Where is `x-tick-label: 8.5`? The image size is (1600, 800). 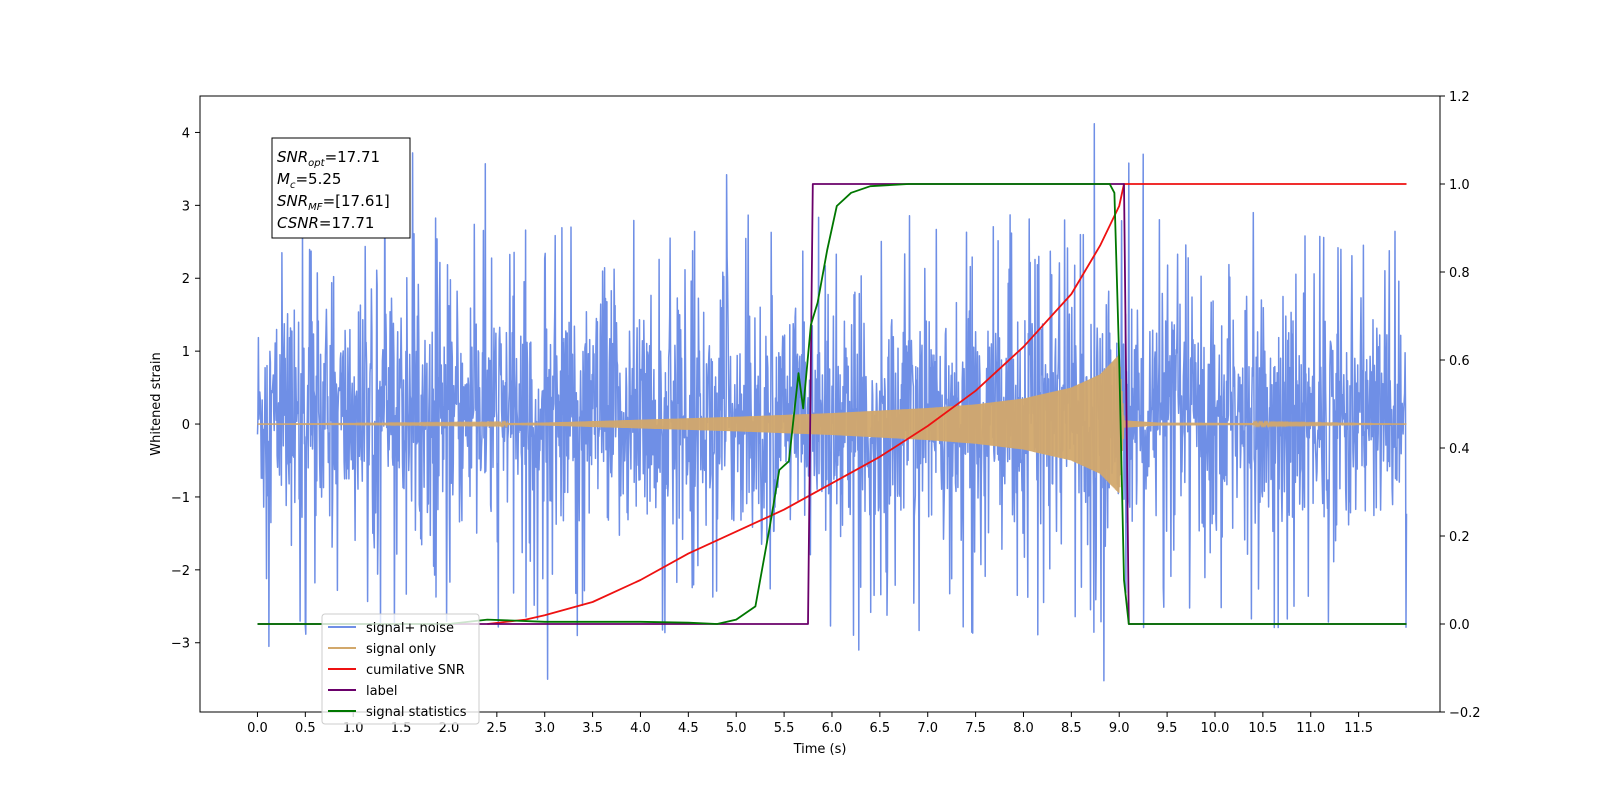 x-tick-label: 8.5 is located at coordinates (1071, 728).